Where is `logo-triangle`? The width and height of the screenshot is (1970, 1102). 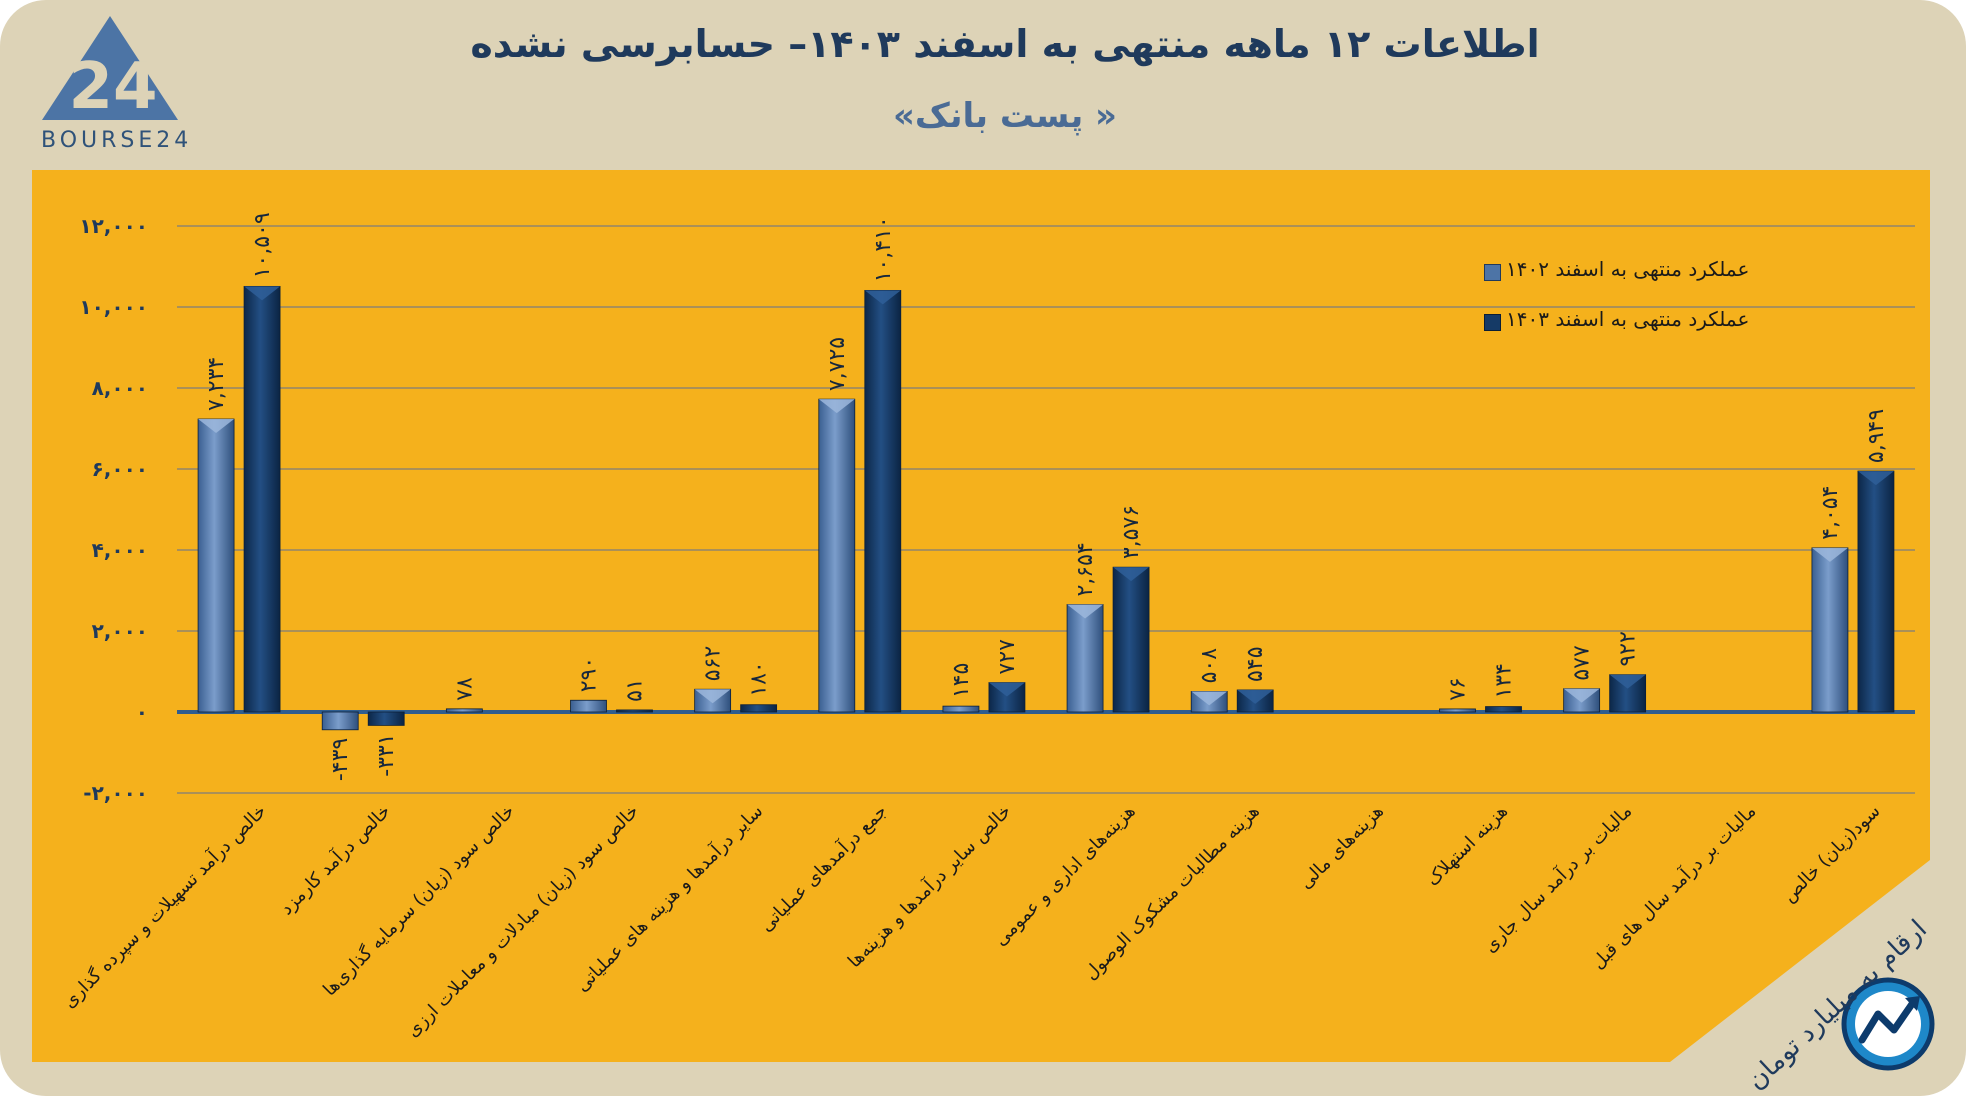
logo-triangle is located at coordinates (110, 68).